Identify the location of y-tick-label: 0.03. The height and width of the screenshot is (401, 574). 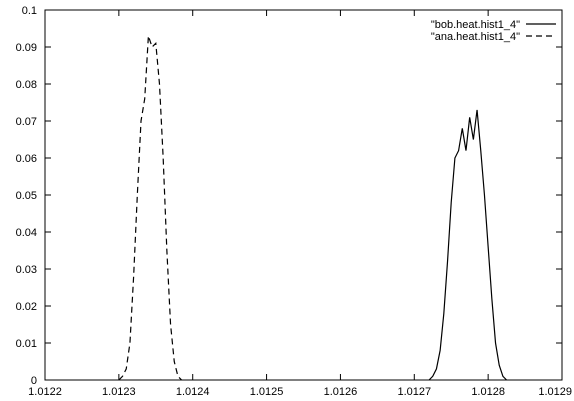
(26, 270).